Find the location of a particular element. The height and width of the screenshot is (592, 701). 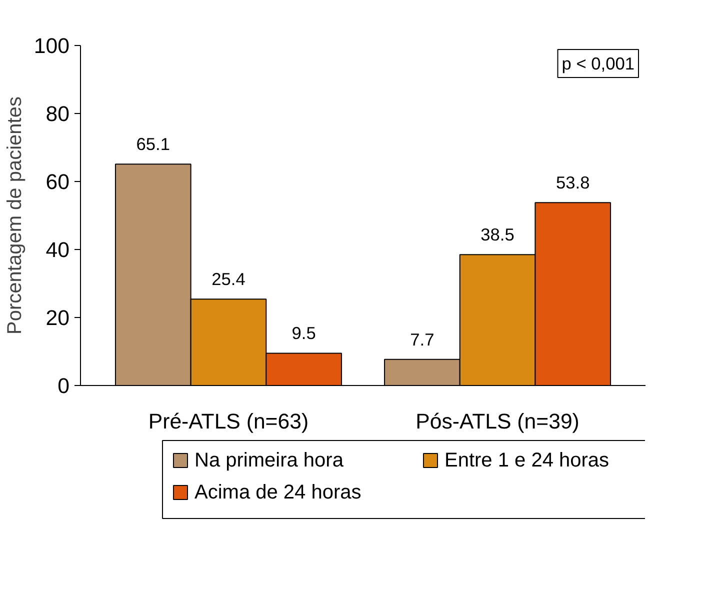

data-label: 53.8 is located at coordinates (573, 182).